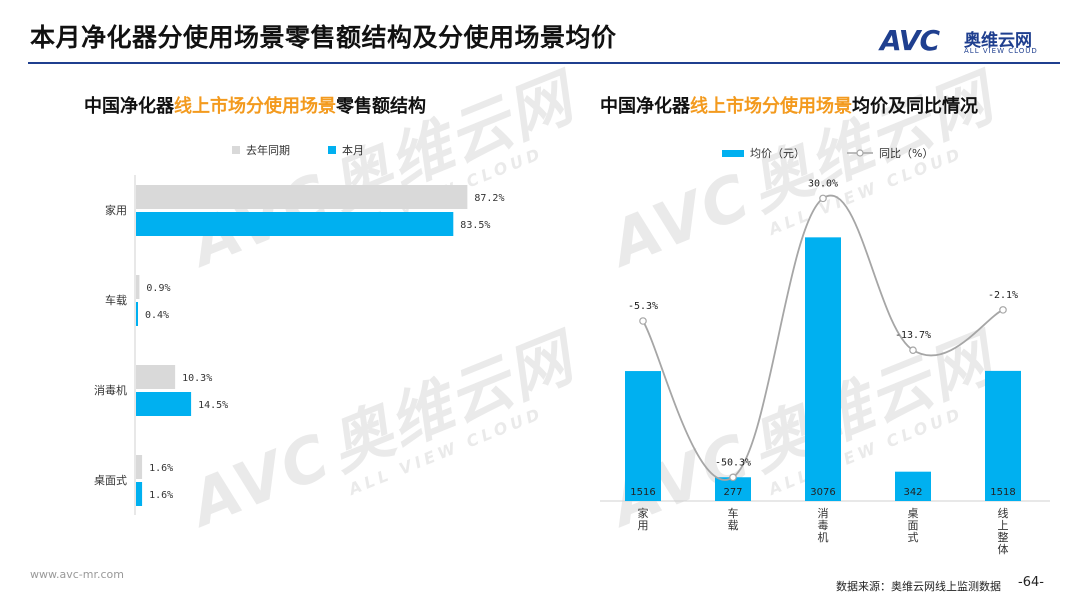  What do you see at coordinates (544, 63) in the screenshot?
I see `title-divider` at bounding box center [544, 63].